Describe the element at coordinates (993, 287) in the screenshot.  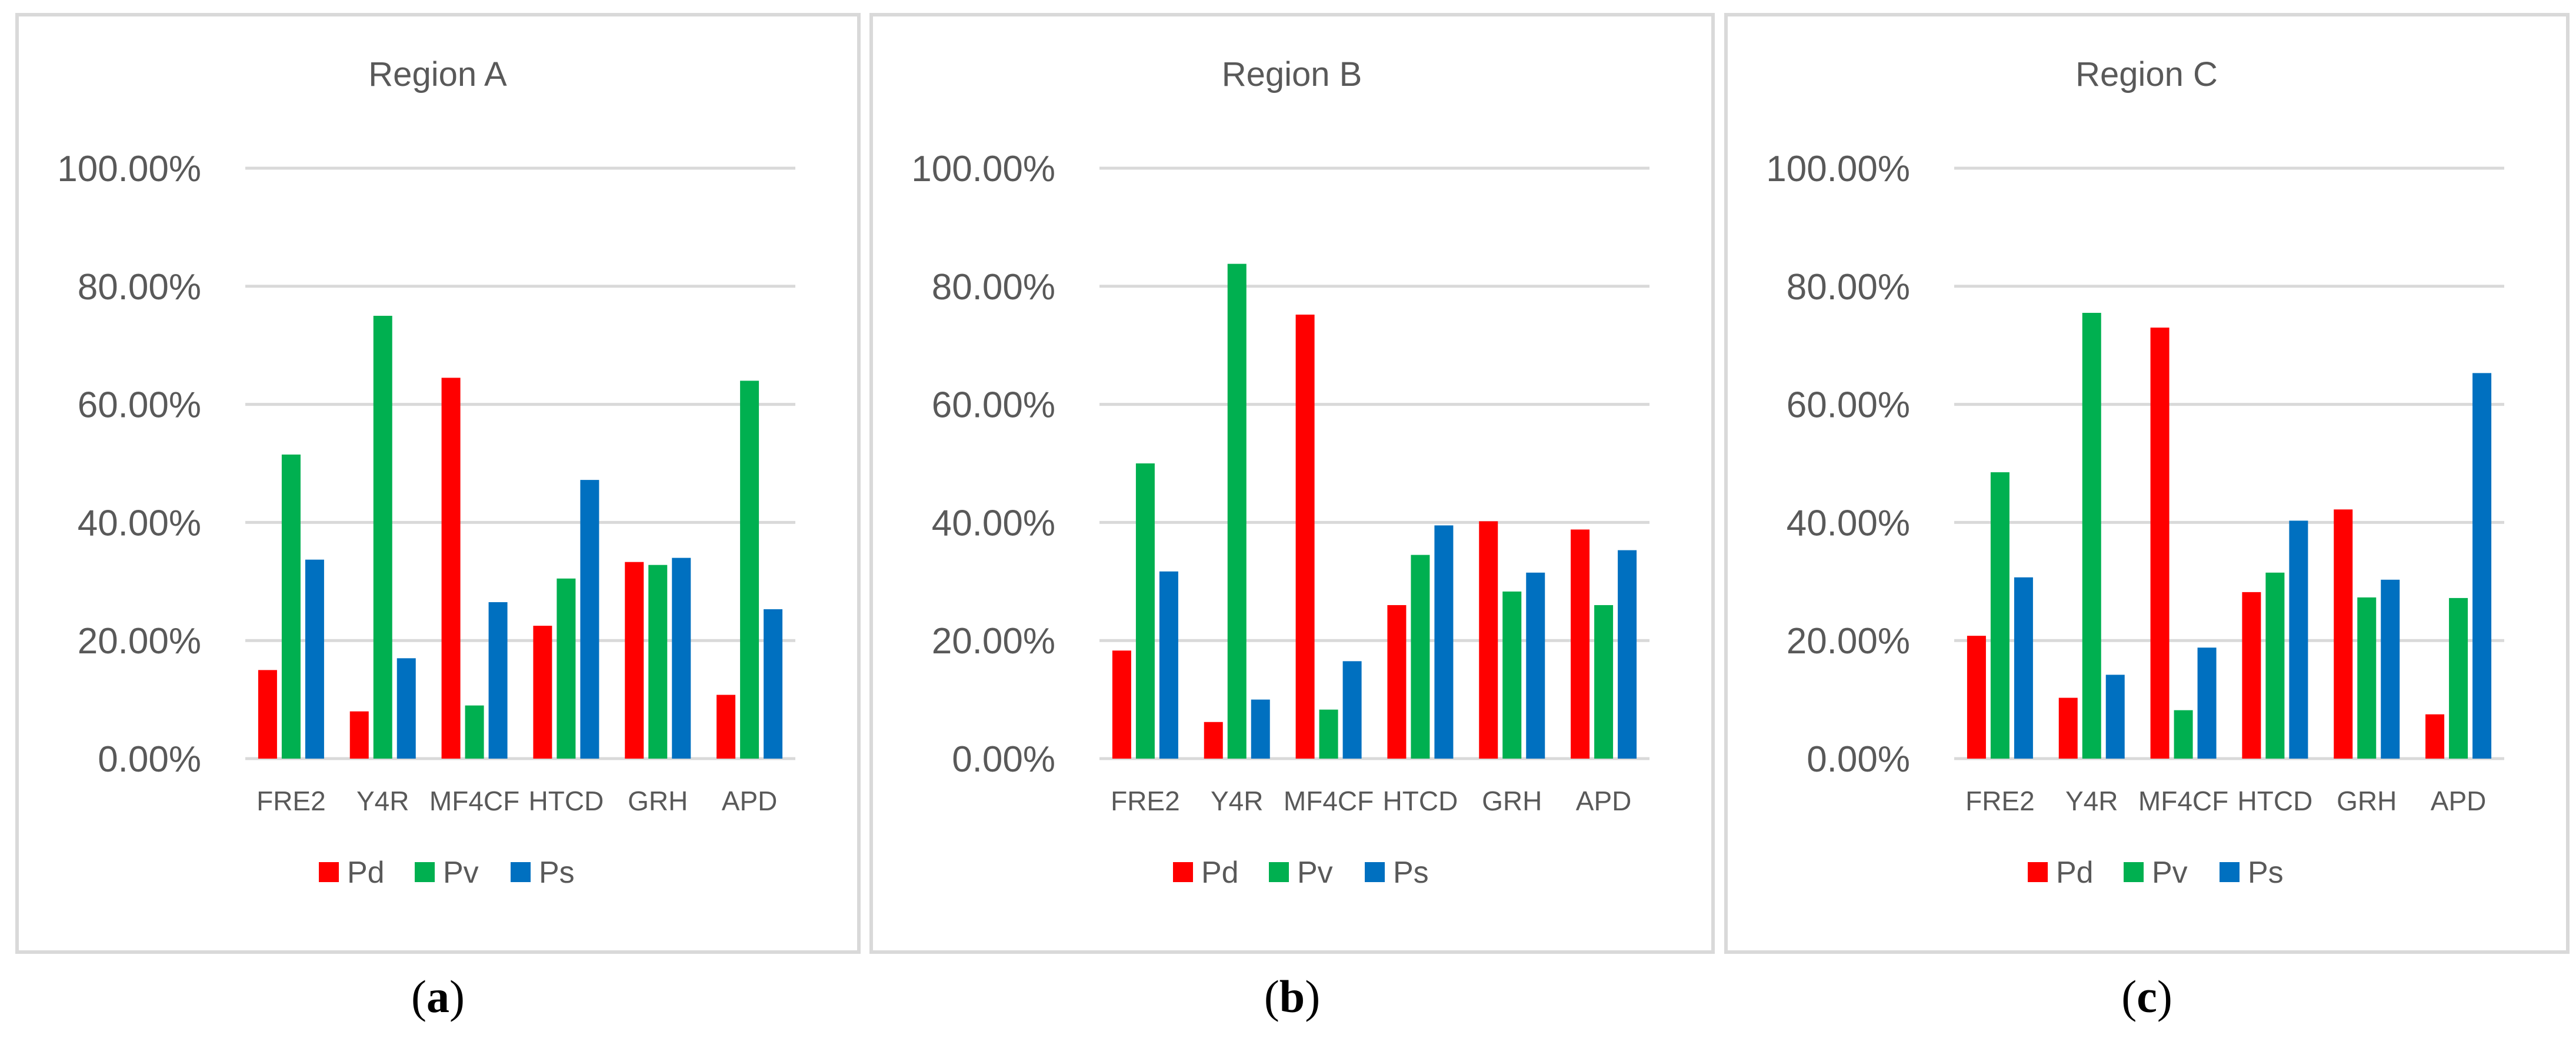
I see `y-tick-label: 80.00%` at that location.